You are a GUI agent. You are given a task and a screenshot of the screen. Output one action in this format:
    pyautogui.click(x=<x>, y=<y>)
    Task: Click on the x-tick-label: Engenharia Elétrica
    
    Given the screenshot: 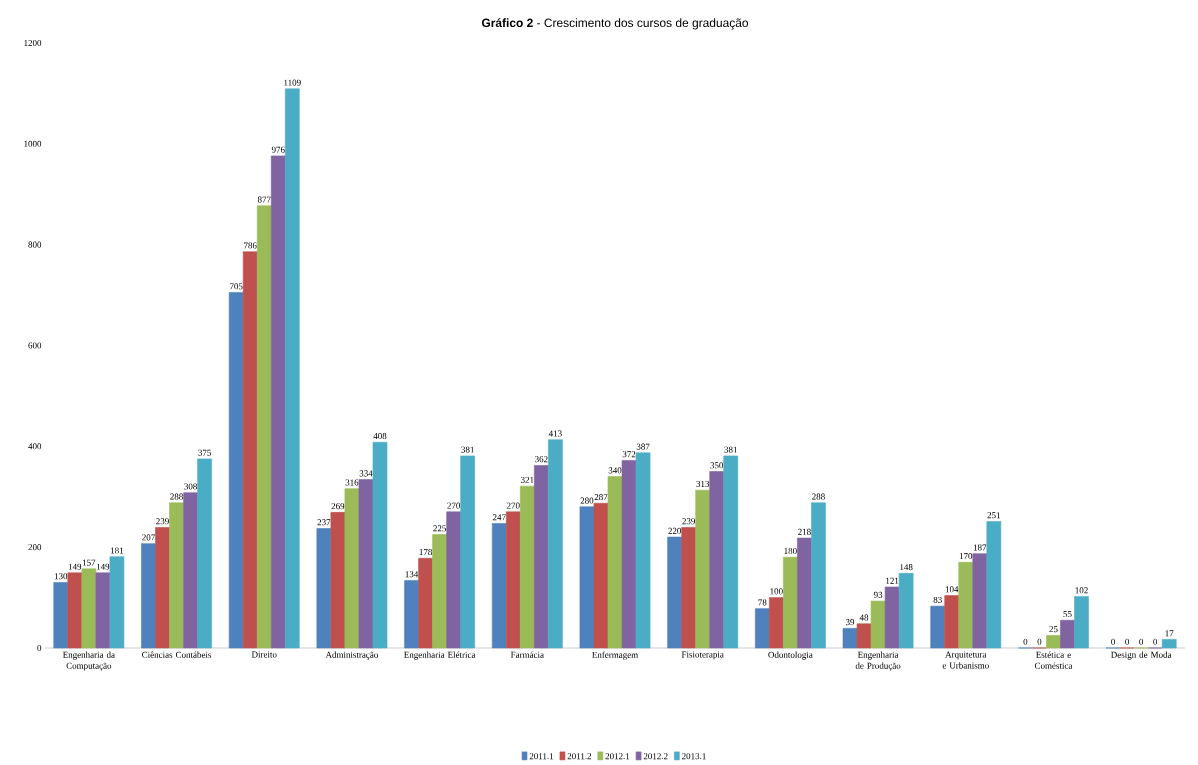 What is the action you would take?
    pyautogui.click(x=440, y=655)
    